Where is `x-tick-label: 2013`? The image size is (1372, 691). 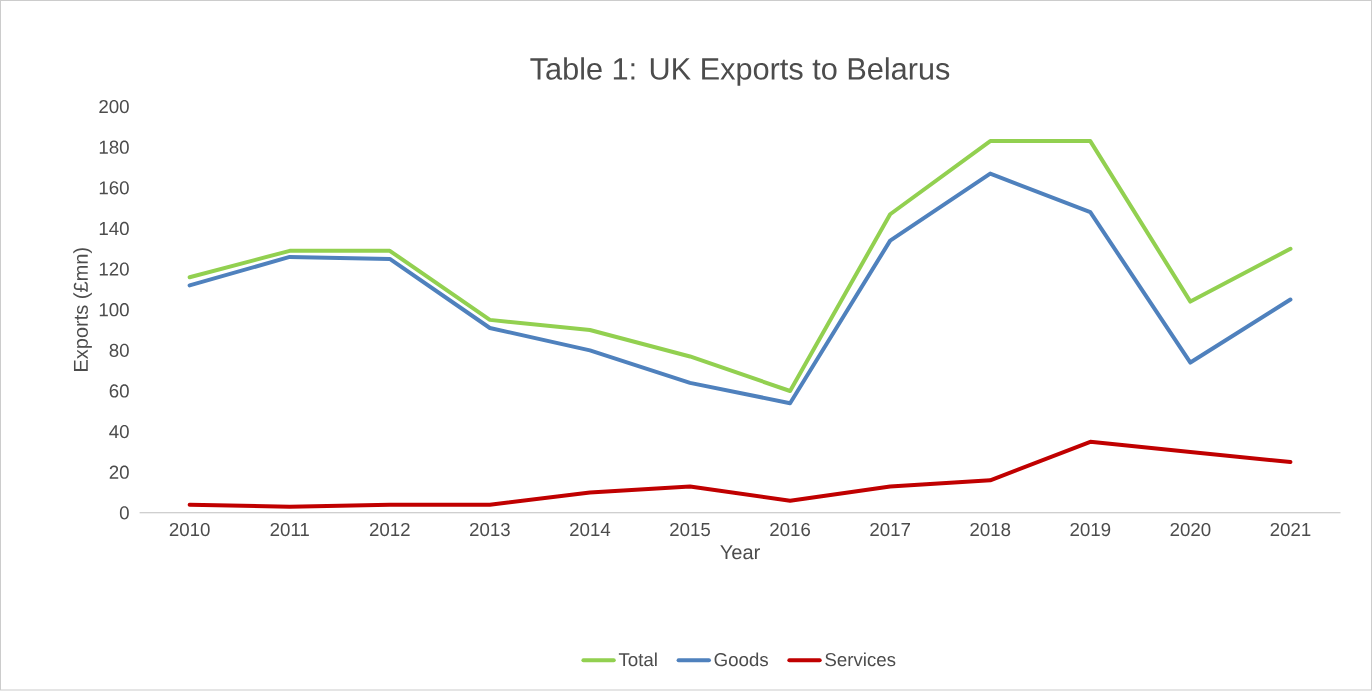
x-tick-label: 2013 is located at coordinates (490, 530).